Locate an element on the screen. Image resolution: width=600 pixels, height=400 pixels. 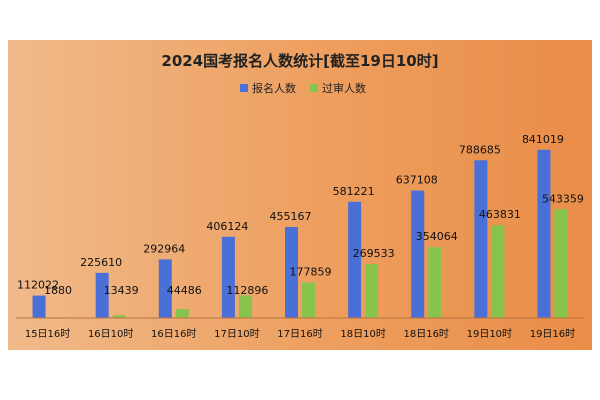
value-label-registered-4: 455167 is located at coordinates (291, 216).